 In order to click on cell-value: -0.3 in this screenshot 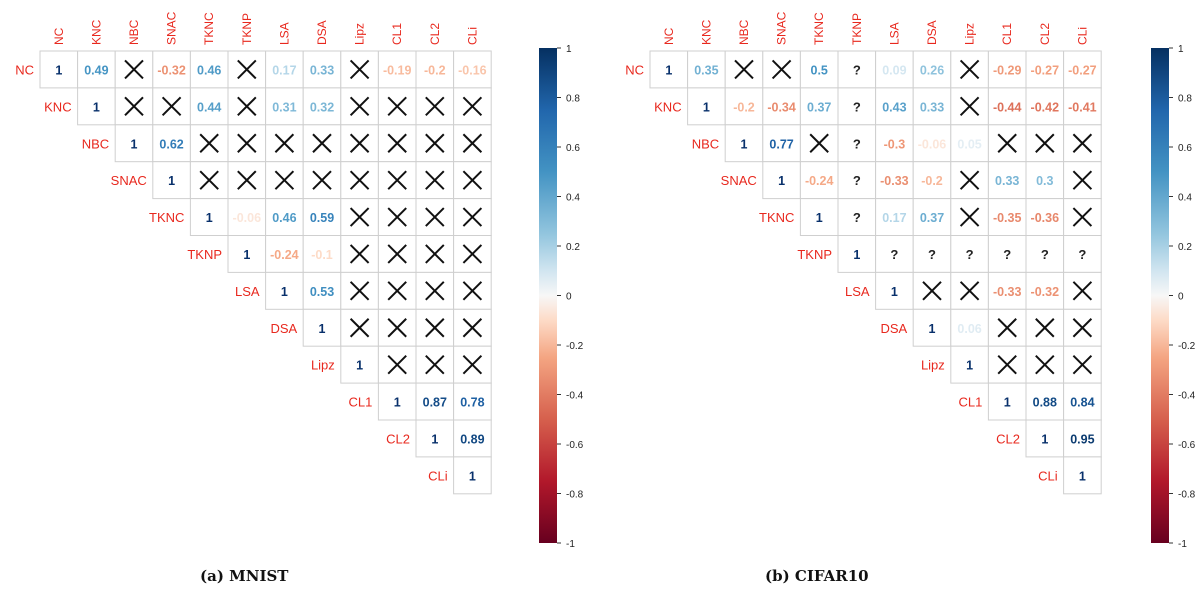, I will do `click(895, 144)`.